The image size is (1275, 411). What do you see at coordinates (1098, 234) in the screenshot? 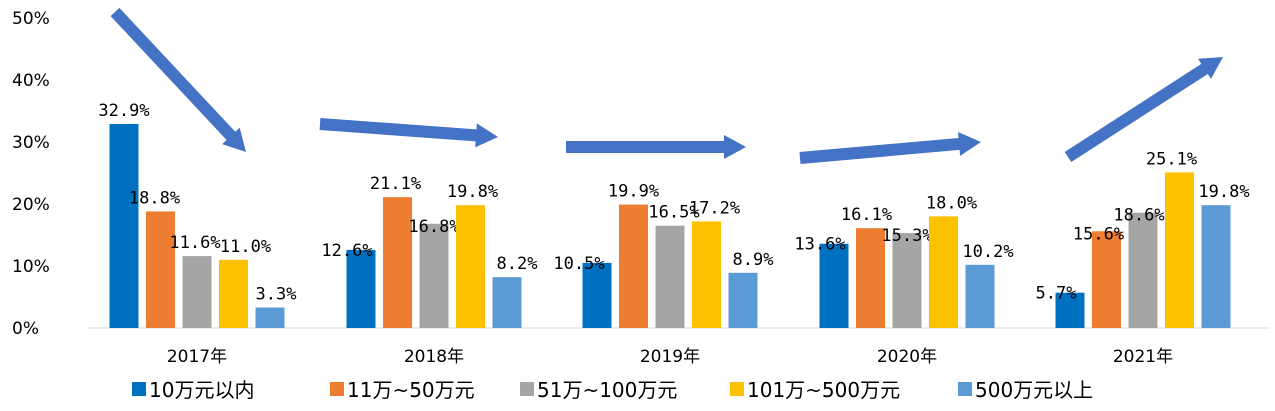
I see `data-label: 15.6%` at bounding box center [1098, 234].